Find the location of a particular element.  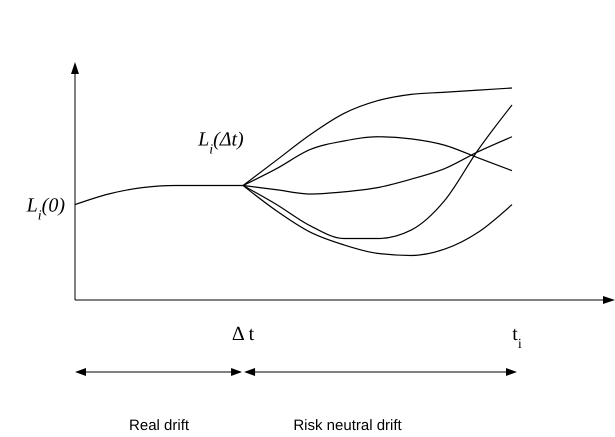

annotation: L$_{i}$(Δt) is located at coordinates (220, 143).